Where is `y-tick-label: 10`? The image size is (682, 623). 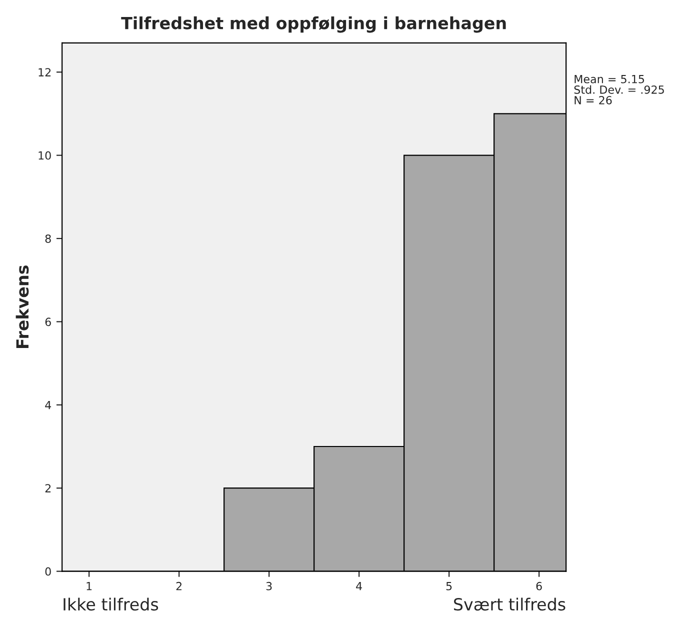 y-tick-label: 10 is located at coordinates (44, 155).